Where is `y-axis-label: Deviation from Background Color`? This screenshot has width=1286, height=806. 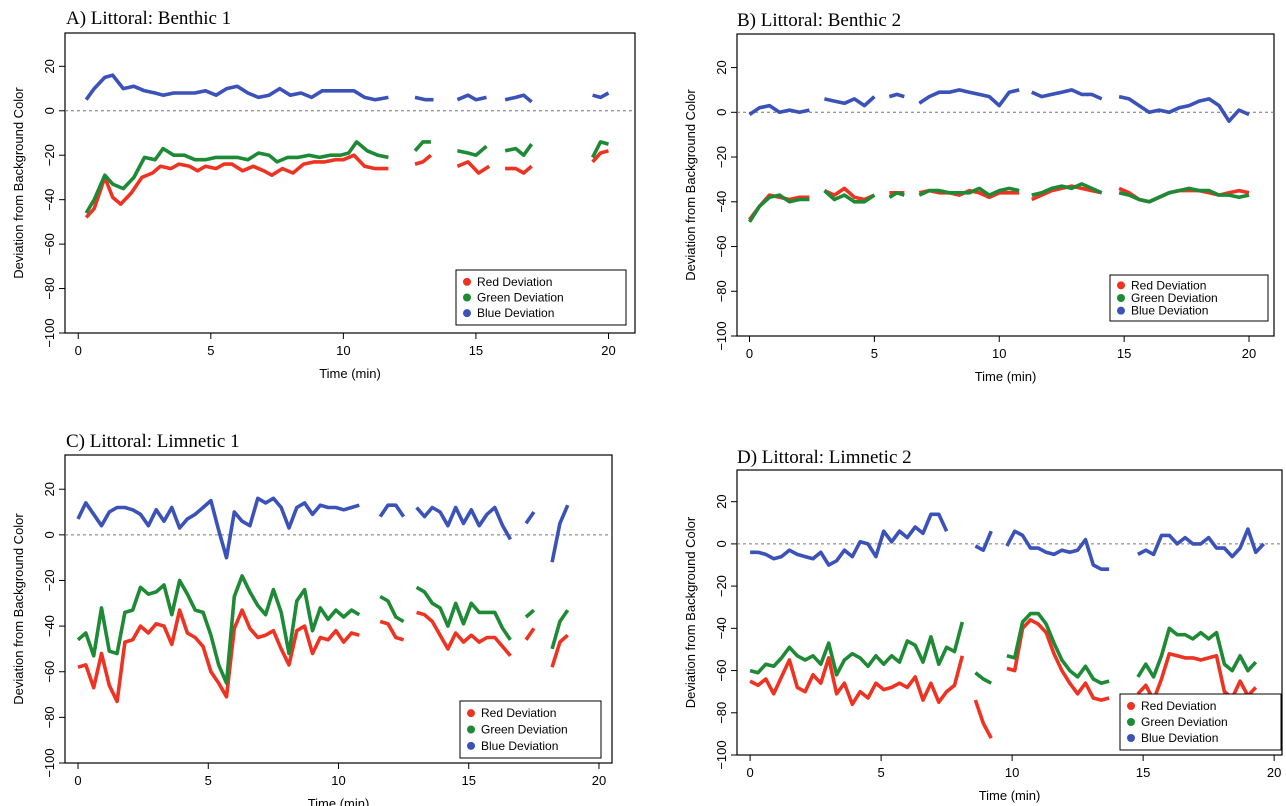 y-axis-label: Deviation from Background Color is located at coordinates (690, 612).